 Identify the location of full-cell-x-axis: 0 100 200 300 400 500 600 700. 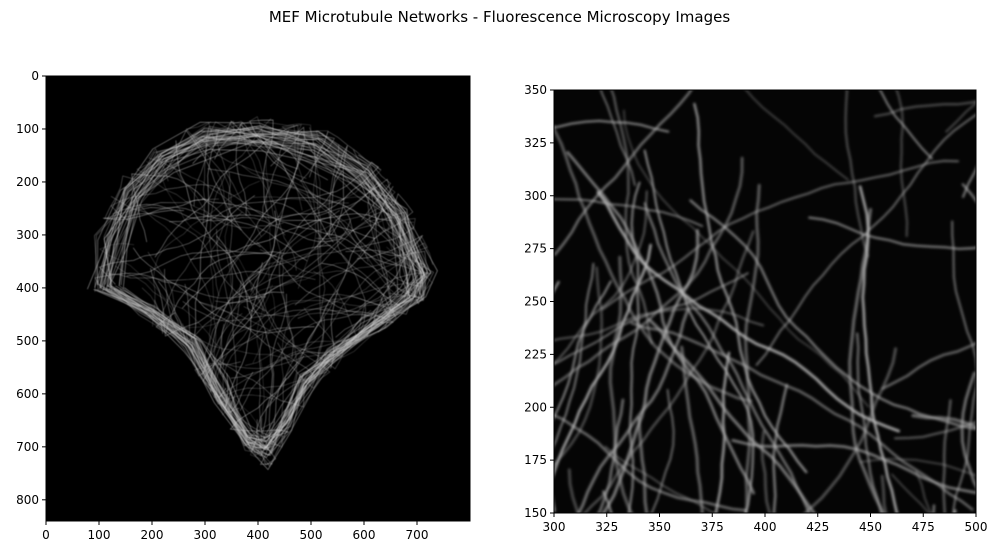
(235, 531).